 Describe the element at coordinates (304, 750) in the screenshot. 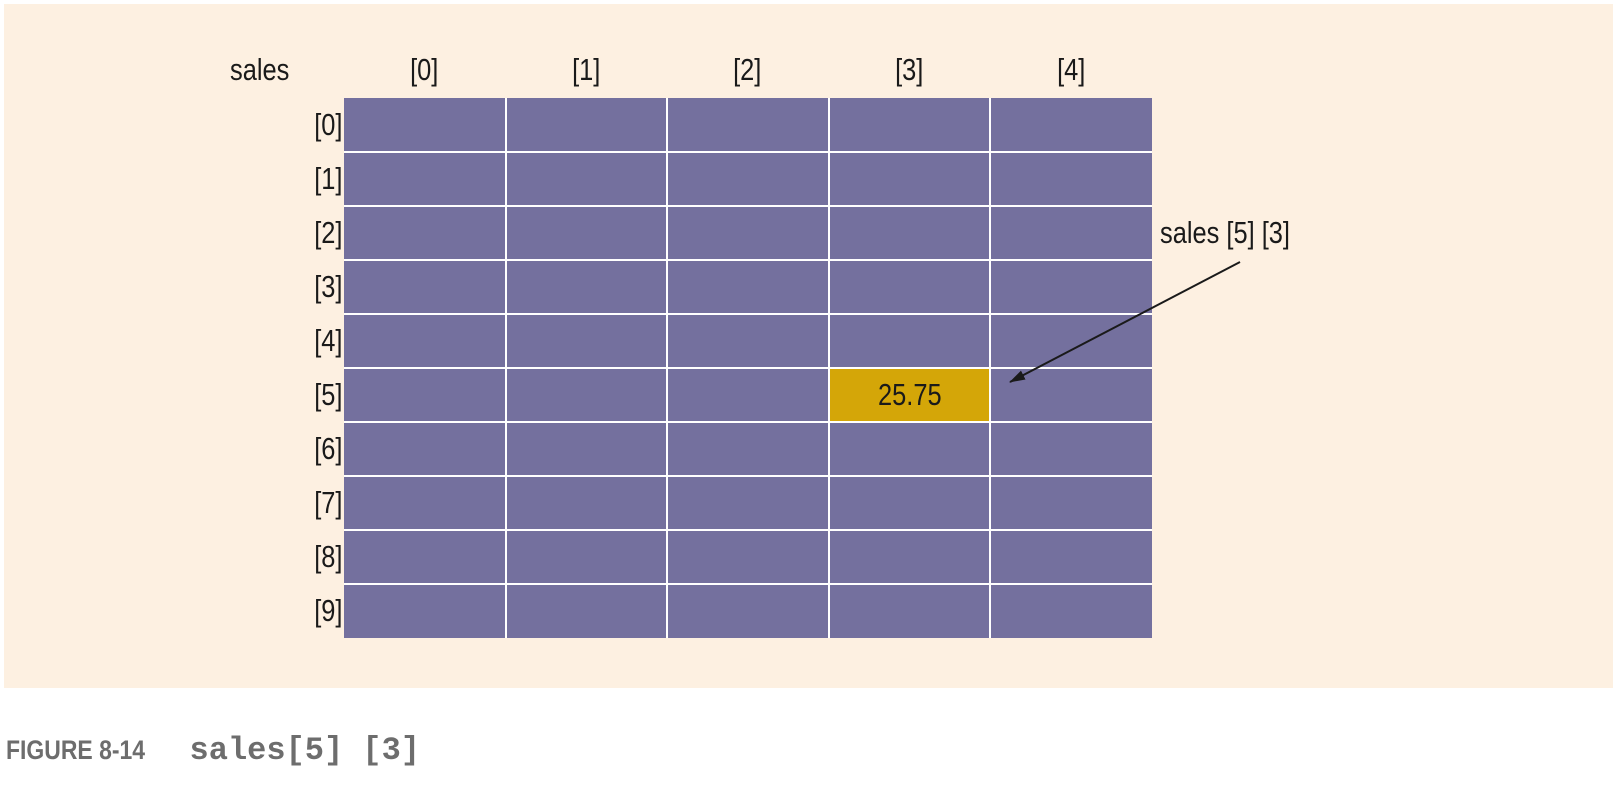

I see `figure-caption-code: sales[5] [3]` at that location.